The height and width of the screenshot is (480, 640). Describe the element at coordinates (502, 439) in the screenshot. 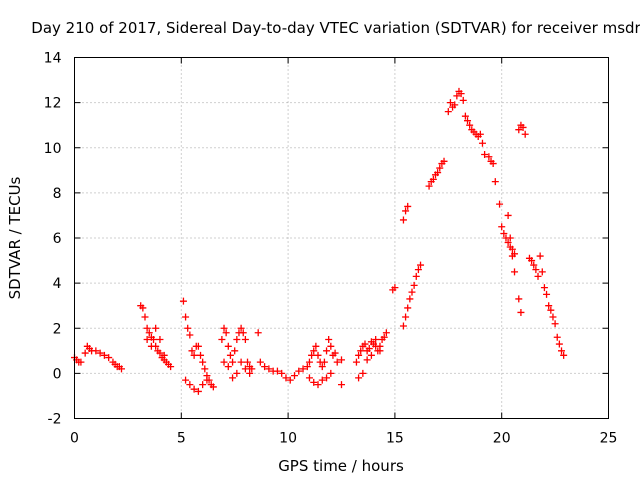

I see `x-tick-label: 20` at that location.